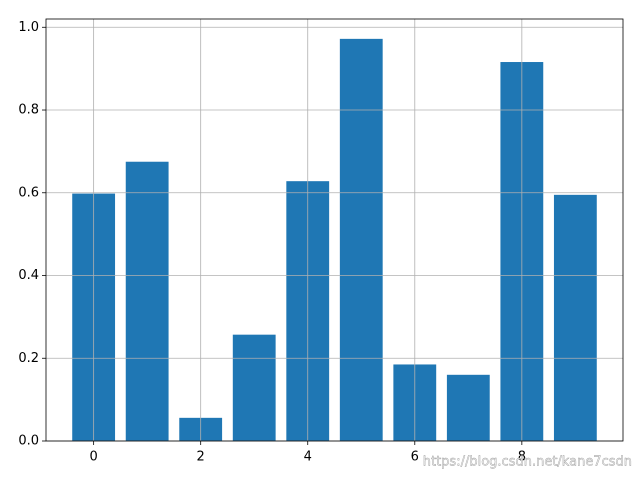  I want to click on y-tick-label: 0.4, so click(28, 275).